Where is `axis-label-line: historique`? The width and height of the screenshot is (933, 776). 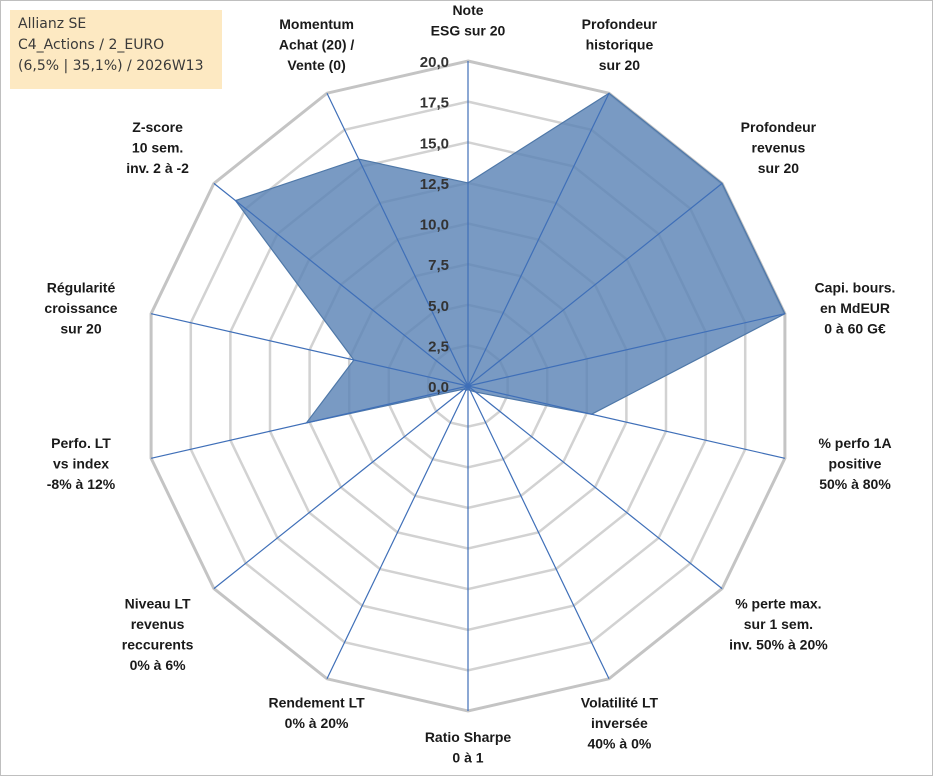
axis-label-line: historique is located at coordinates (620, 45).